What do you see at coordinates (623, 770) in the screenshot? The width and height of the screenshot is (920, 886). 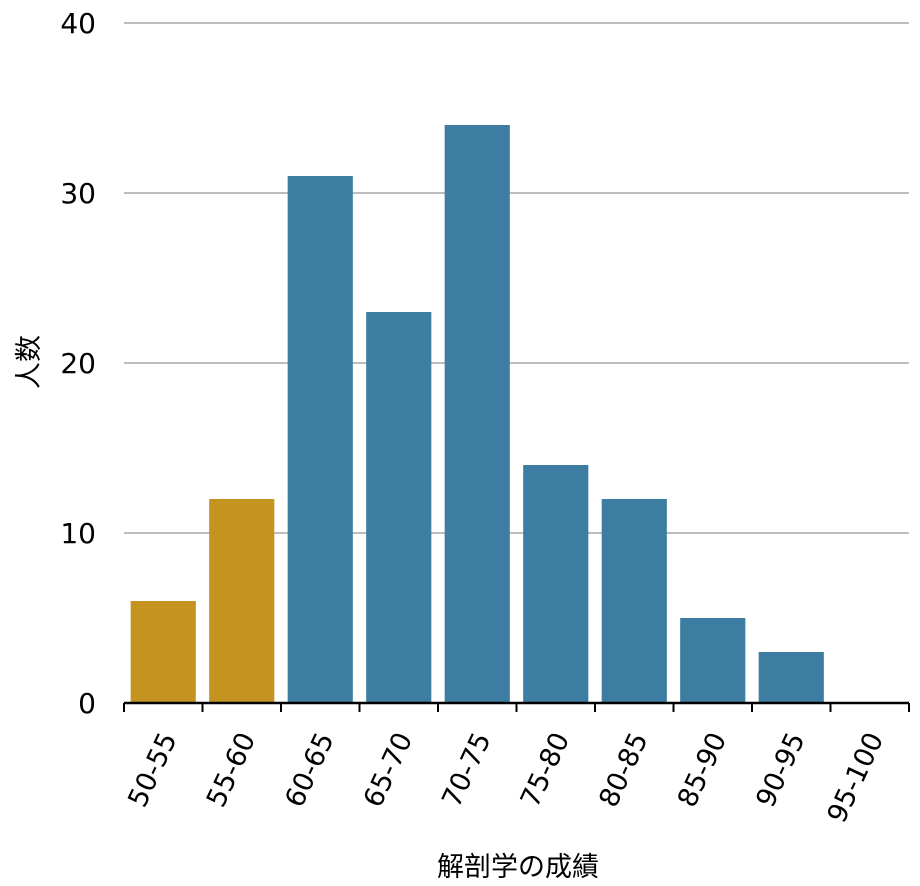 I see `x-tick-label: 80-85` at bounding box center [623, 770].